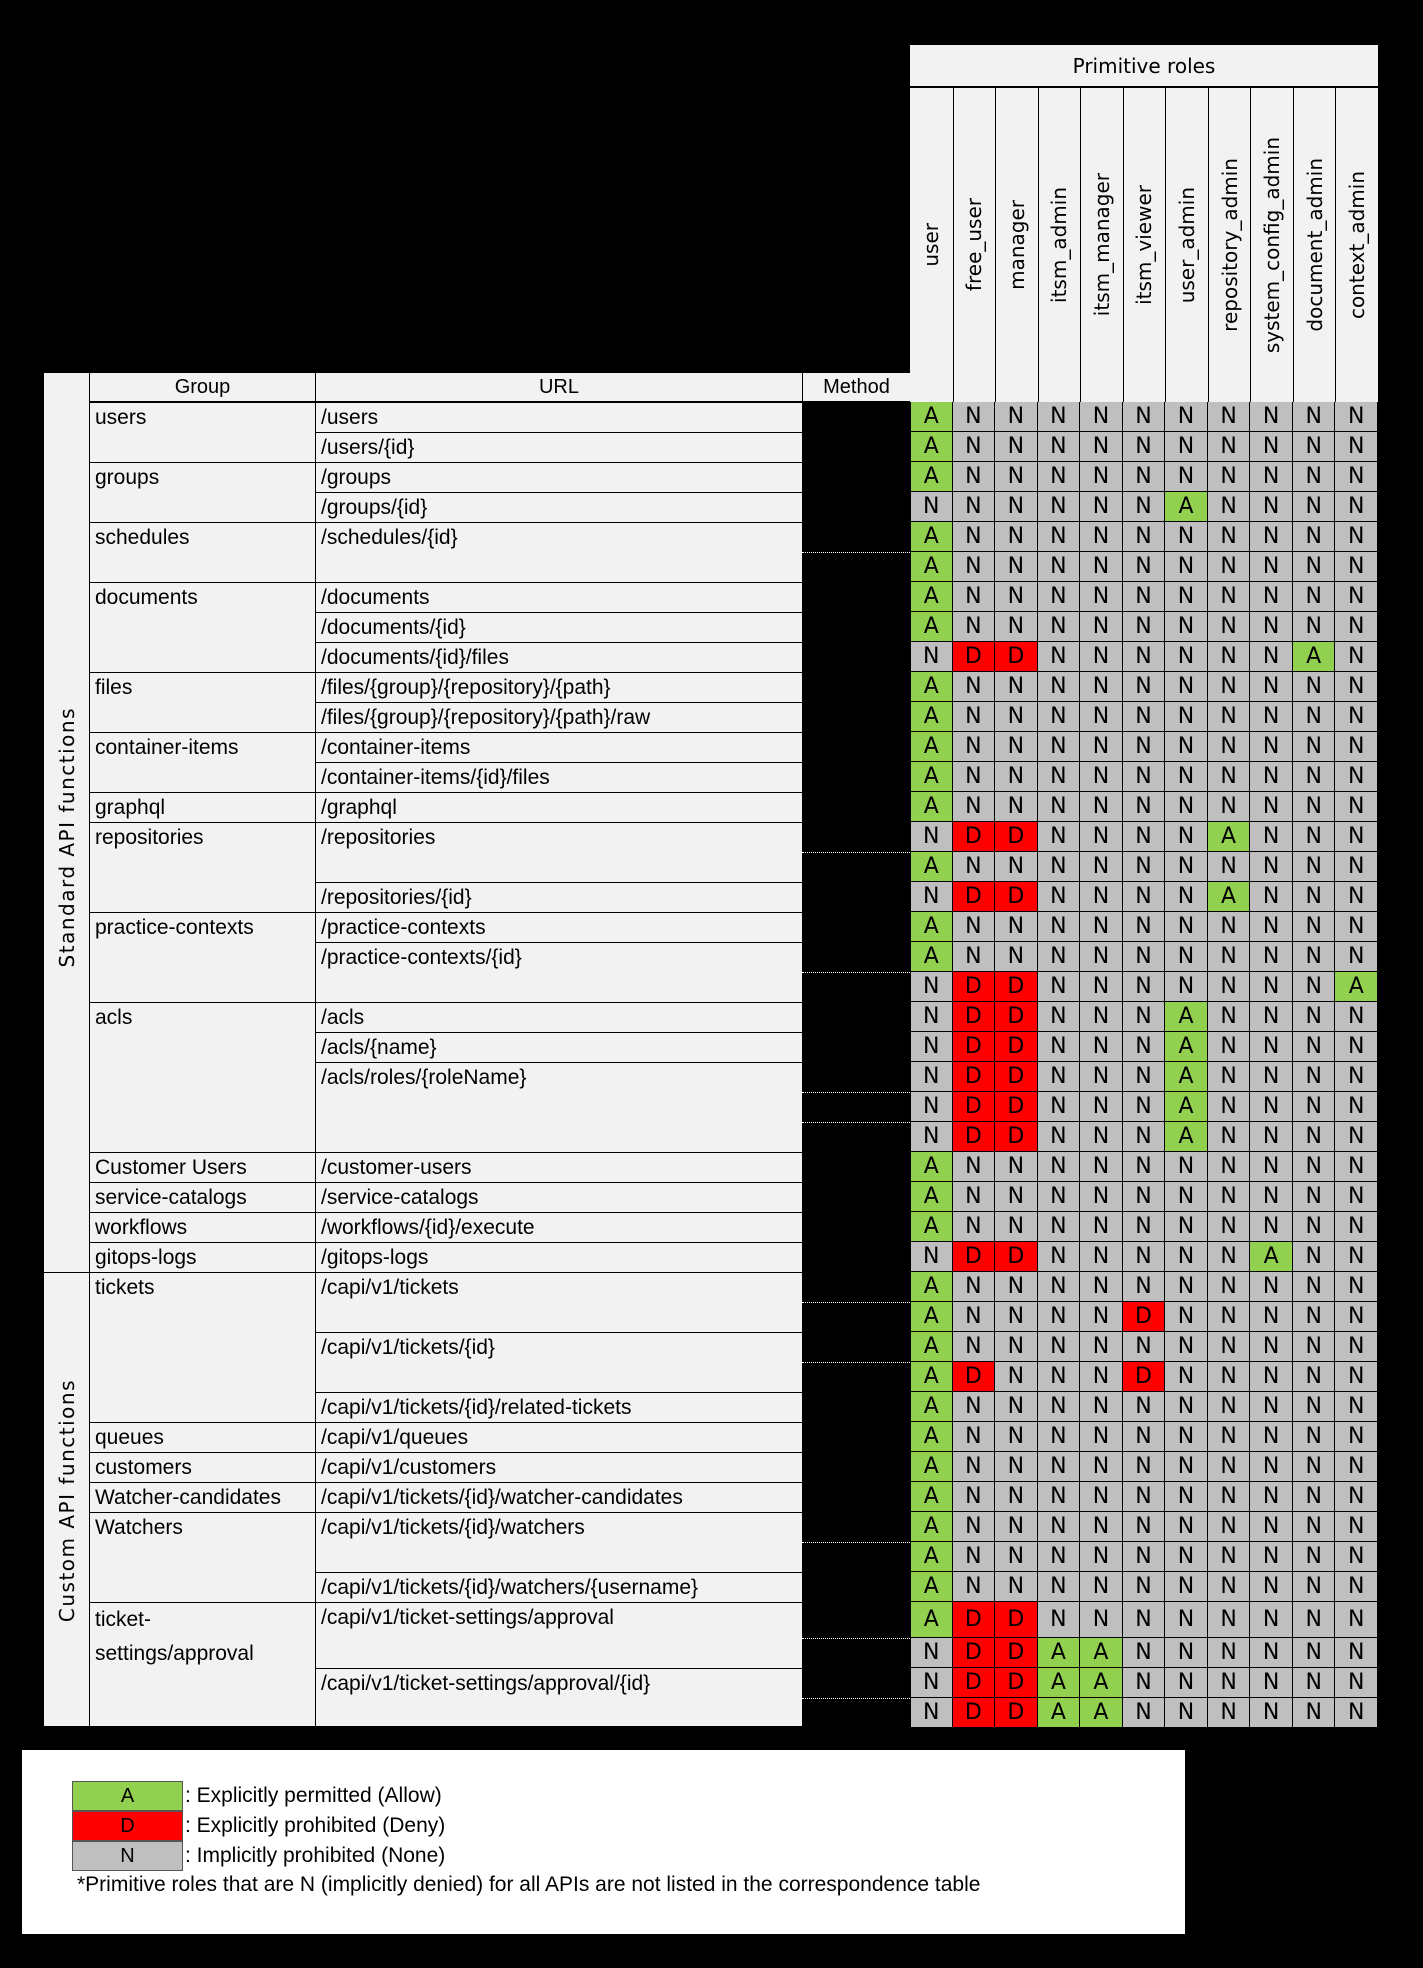  Describe the element at coordinates (931, 657) in the screenshot. I see `permission-cell-user: N` at that location.